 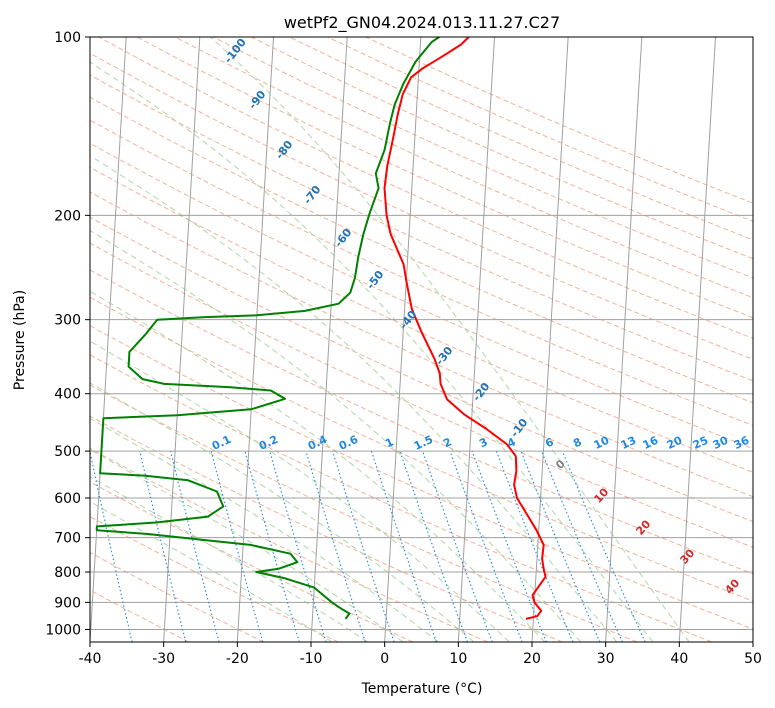 I want to click on y-axis-label: Pressure (hPa), so click(x=20, y=340).